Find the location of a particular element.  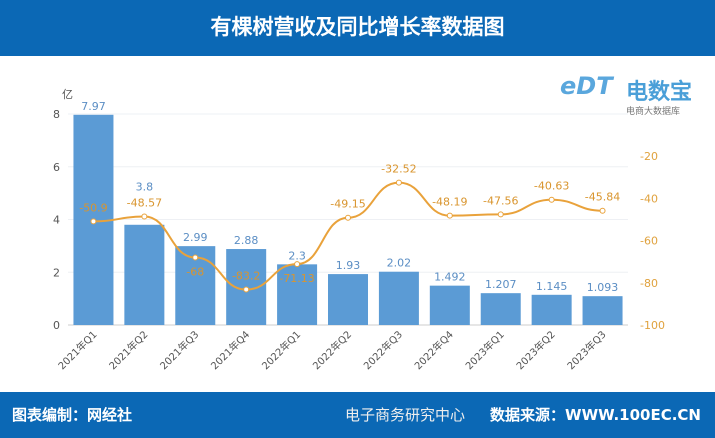

footer-credit: 图表编制：网经社 is located at coordinates (72, 415).